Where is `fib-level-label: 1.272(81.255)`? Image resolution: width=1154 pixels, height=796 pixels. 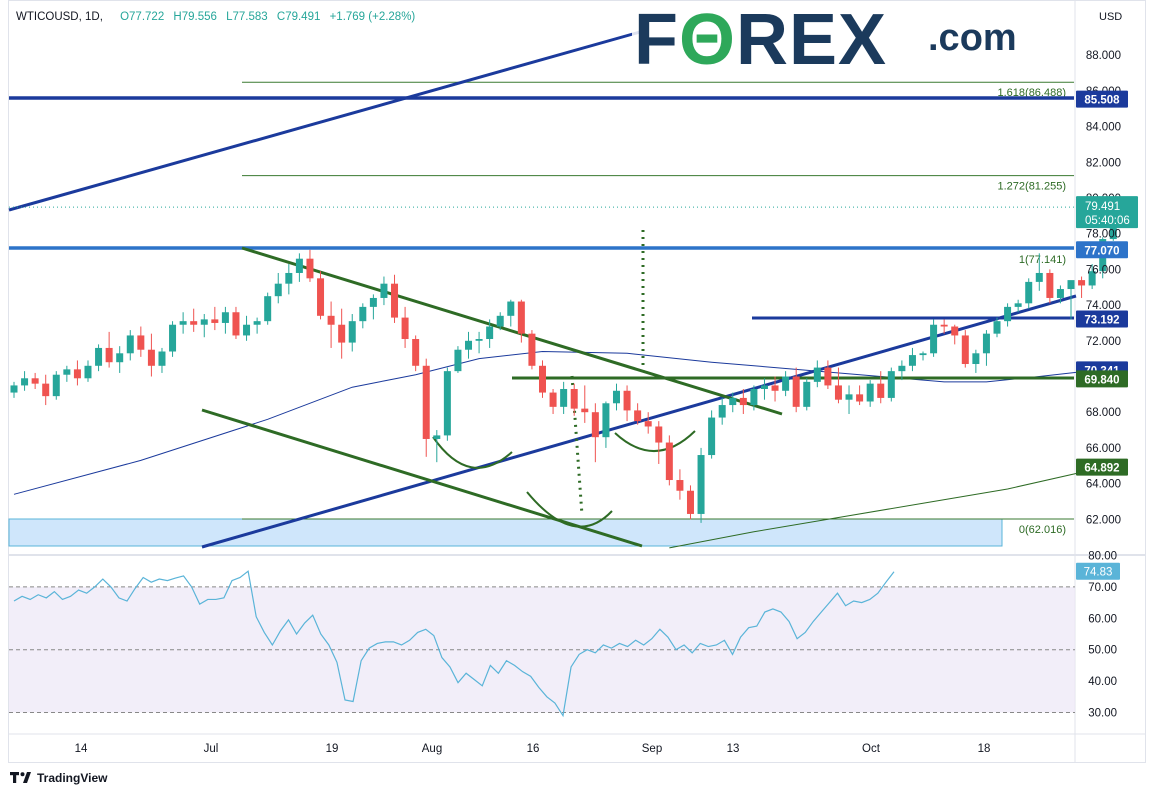 fib-level-label: 1.272(81.255) is located at coordinates (1032, 187).